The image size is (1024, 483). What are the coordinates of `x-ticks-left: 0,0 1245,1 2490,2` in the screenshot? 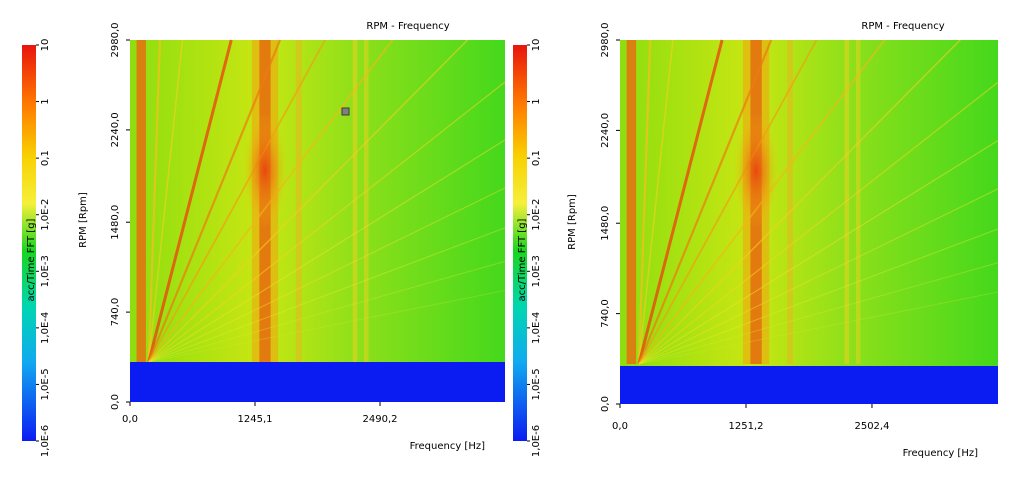 It's located at (260, 413).